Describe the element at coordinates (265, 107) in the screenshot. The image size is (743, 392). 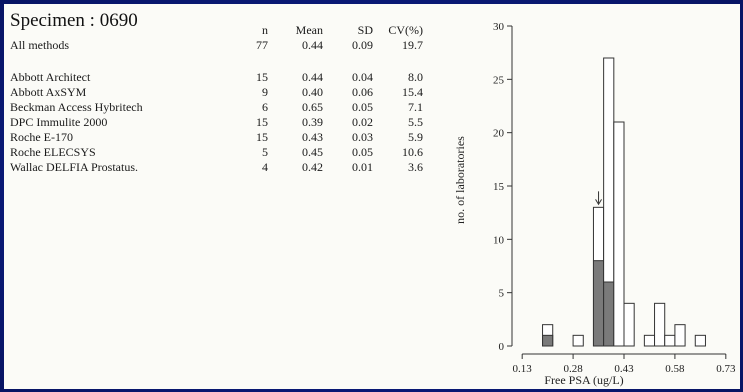
I see `n-value: 6` at that location.